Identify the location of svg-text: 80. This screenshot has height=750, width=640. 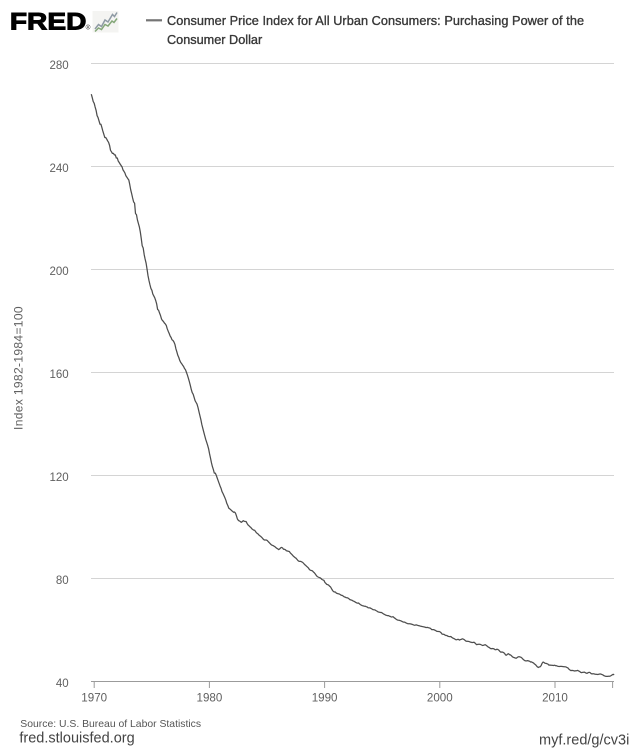
(62, 581).